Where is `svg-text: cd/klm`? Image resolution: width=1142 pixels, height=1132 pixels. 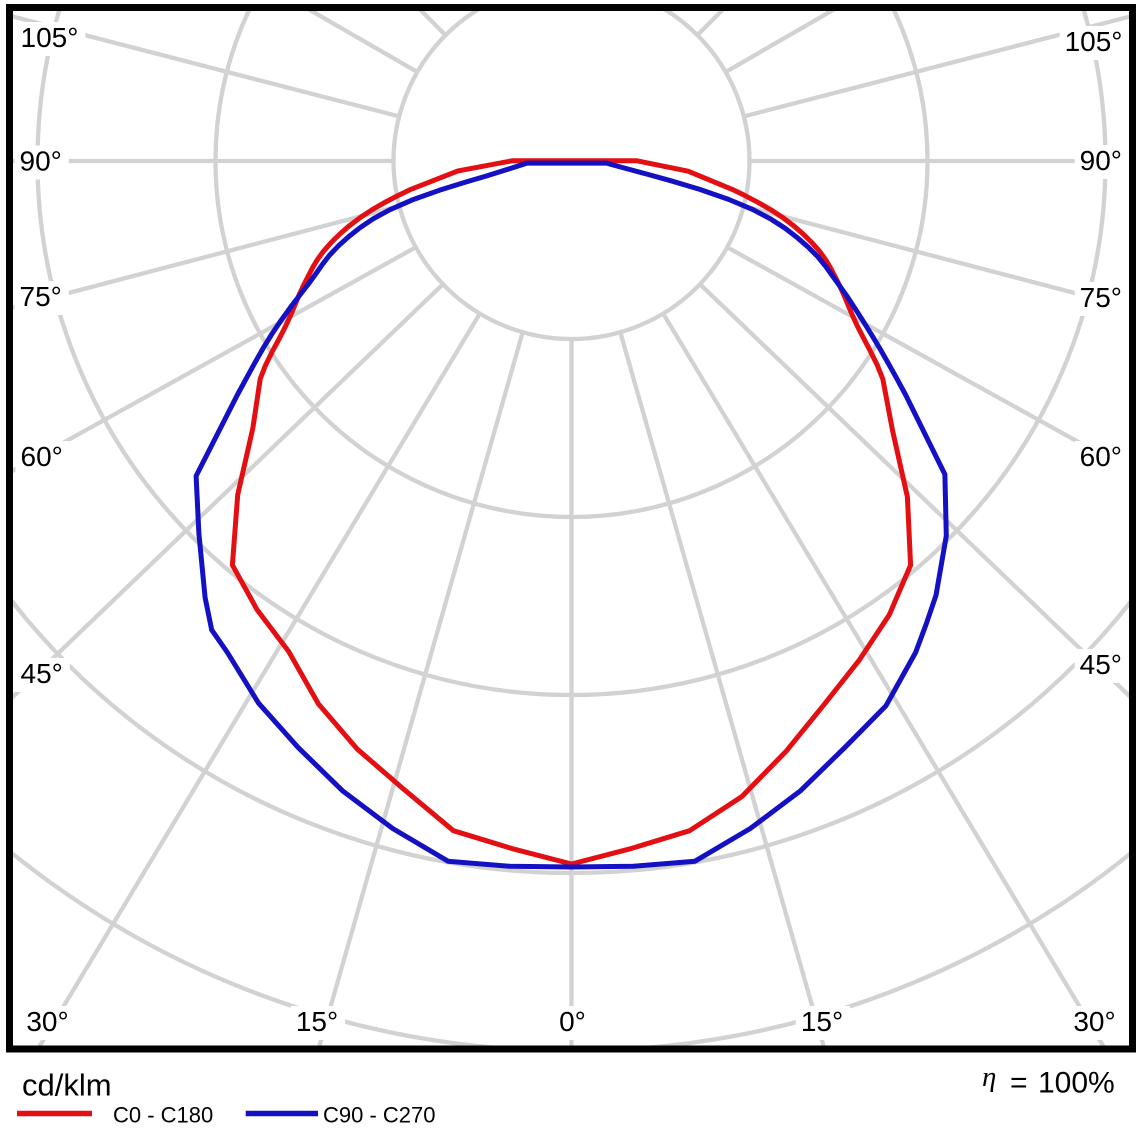 svg-text: cd/klm is located at coordinates (67, 1085).